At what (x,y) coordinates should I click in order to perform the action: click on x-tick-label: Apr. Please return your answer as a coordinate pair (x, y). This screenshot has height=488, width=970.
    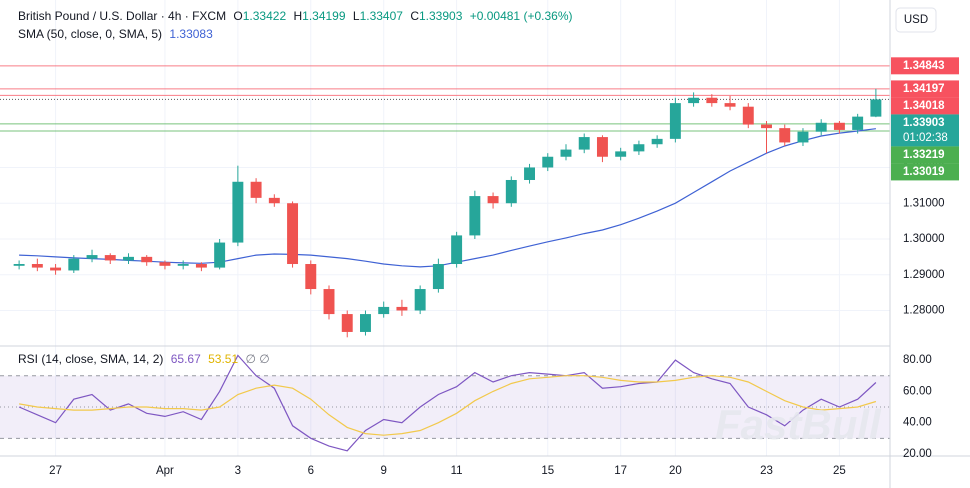
    Looking at the image, I should click on (165, 471).